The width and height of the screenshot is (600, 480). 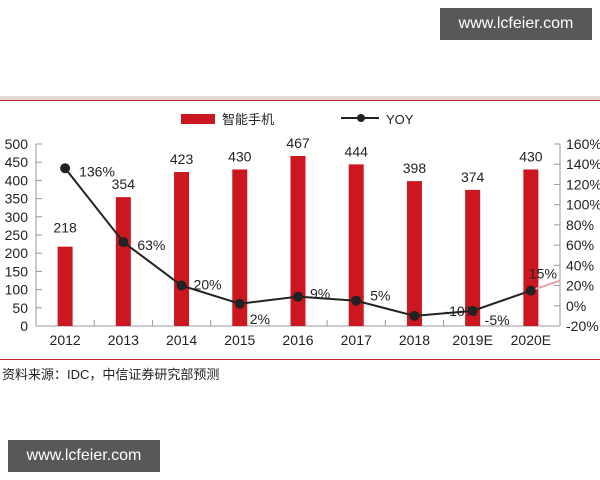 What do you see at coordinates (580, 265) in the screenshot?
I see `right-axis-label: 40%` at bounding box center [580, 265].